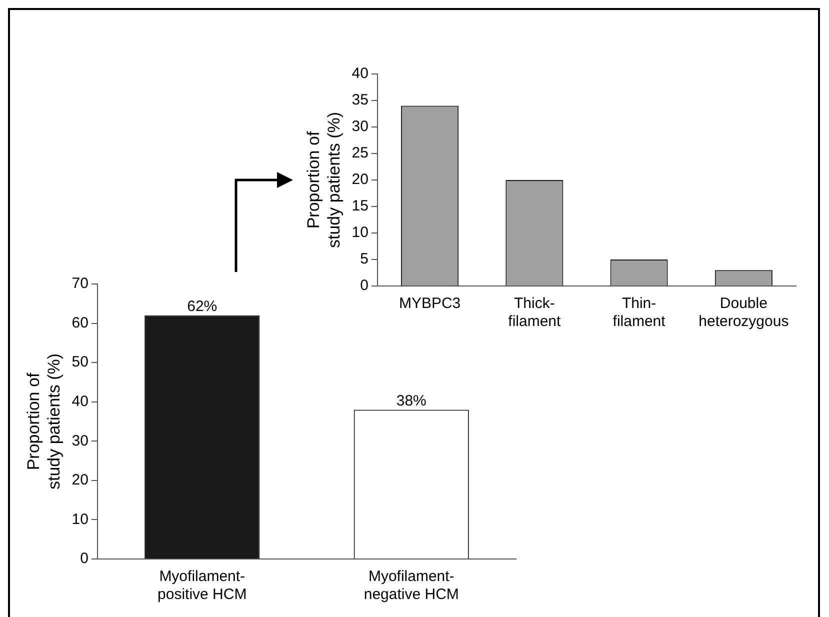  Describe the element at coordinates (360, 100) in the screenshot. I see `y-tick-label: 35` at that location.